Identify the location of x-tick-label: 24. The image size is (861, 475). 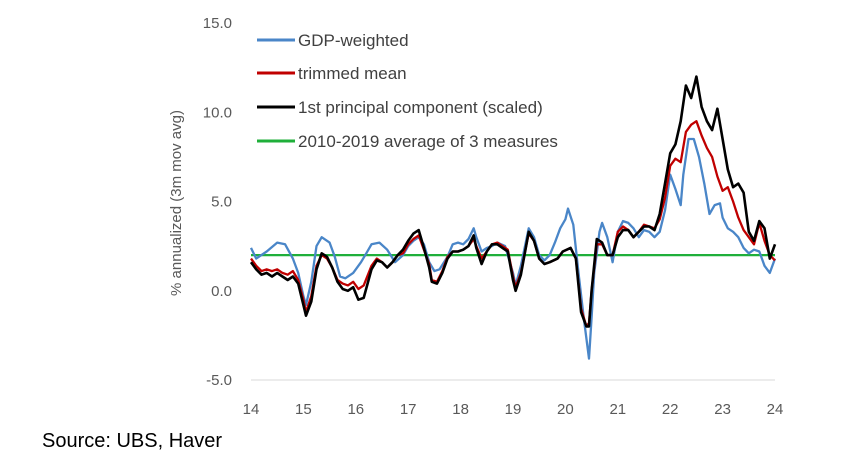
(775, 409).